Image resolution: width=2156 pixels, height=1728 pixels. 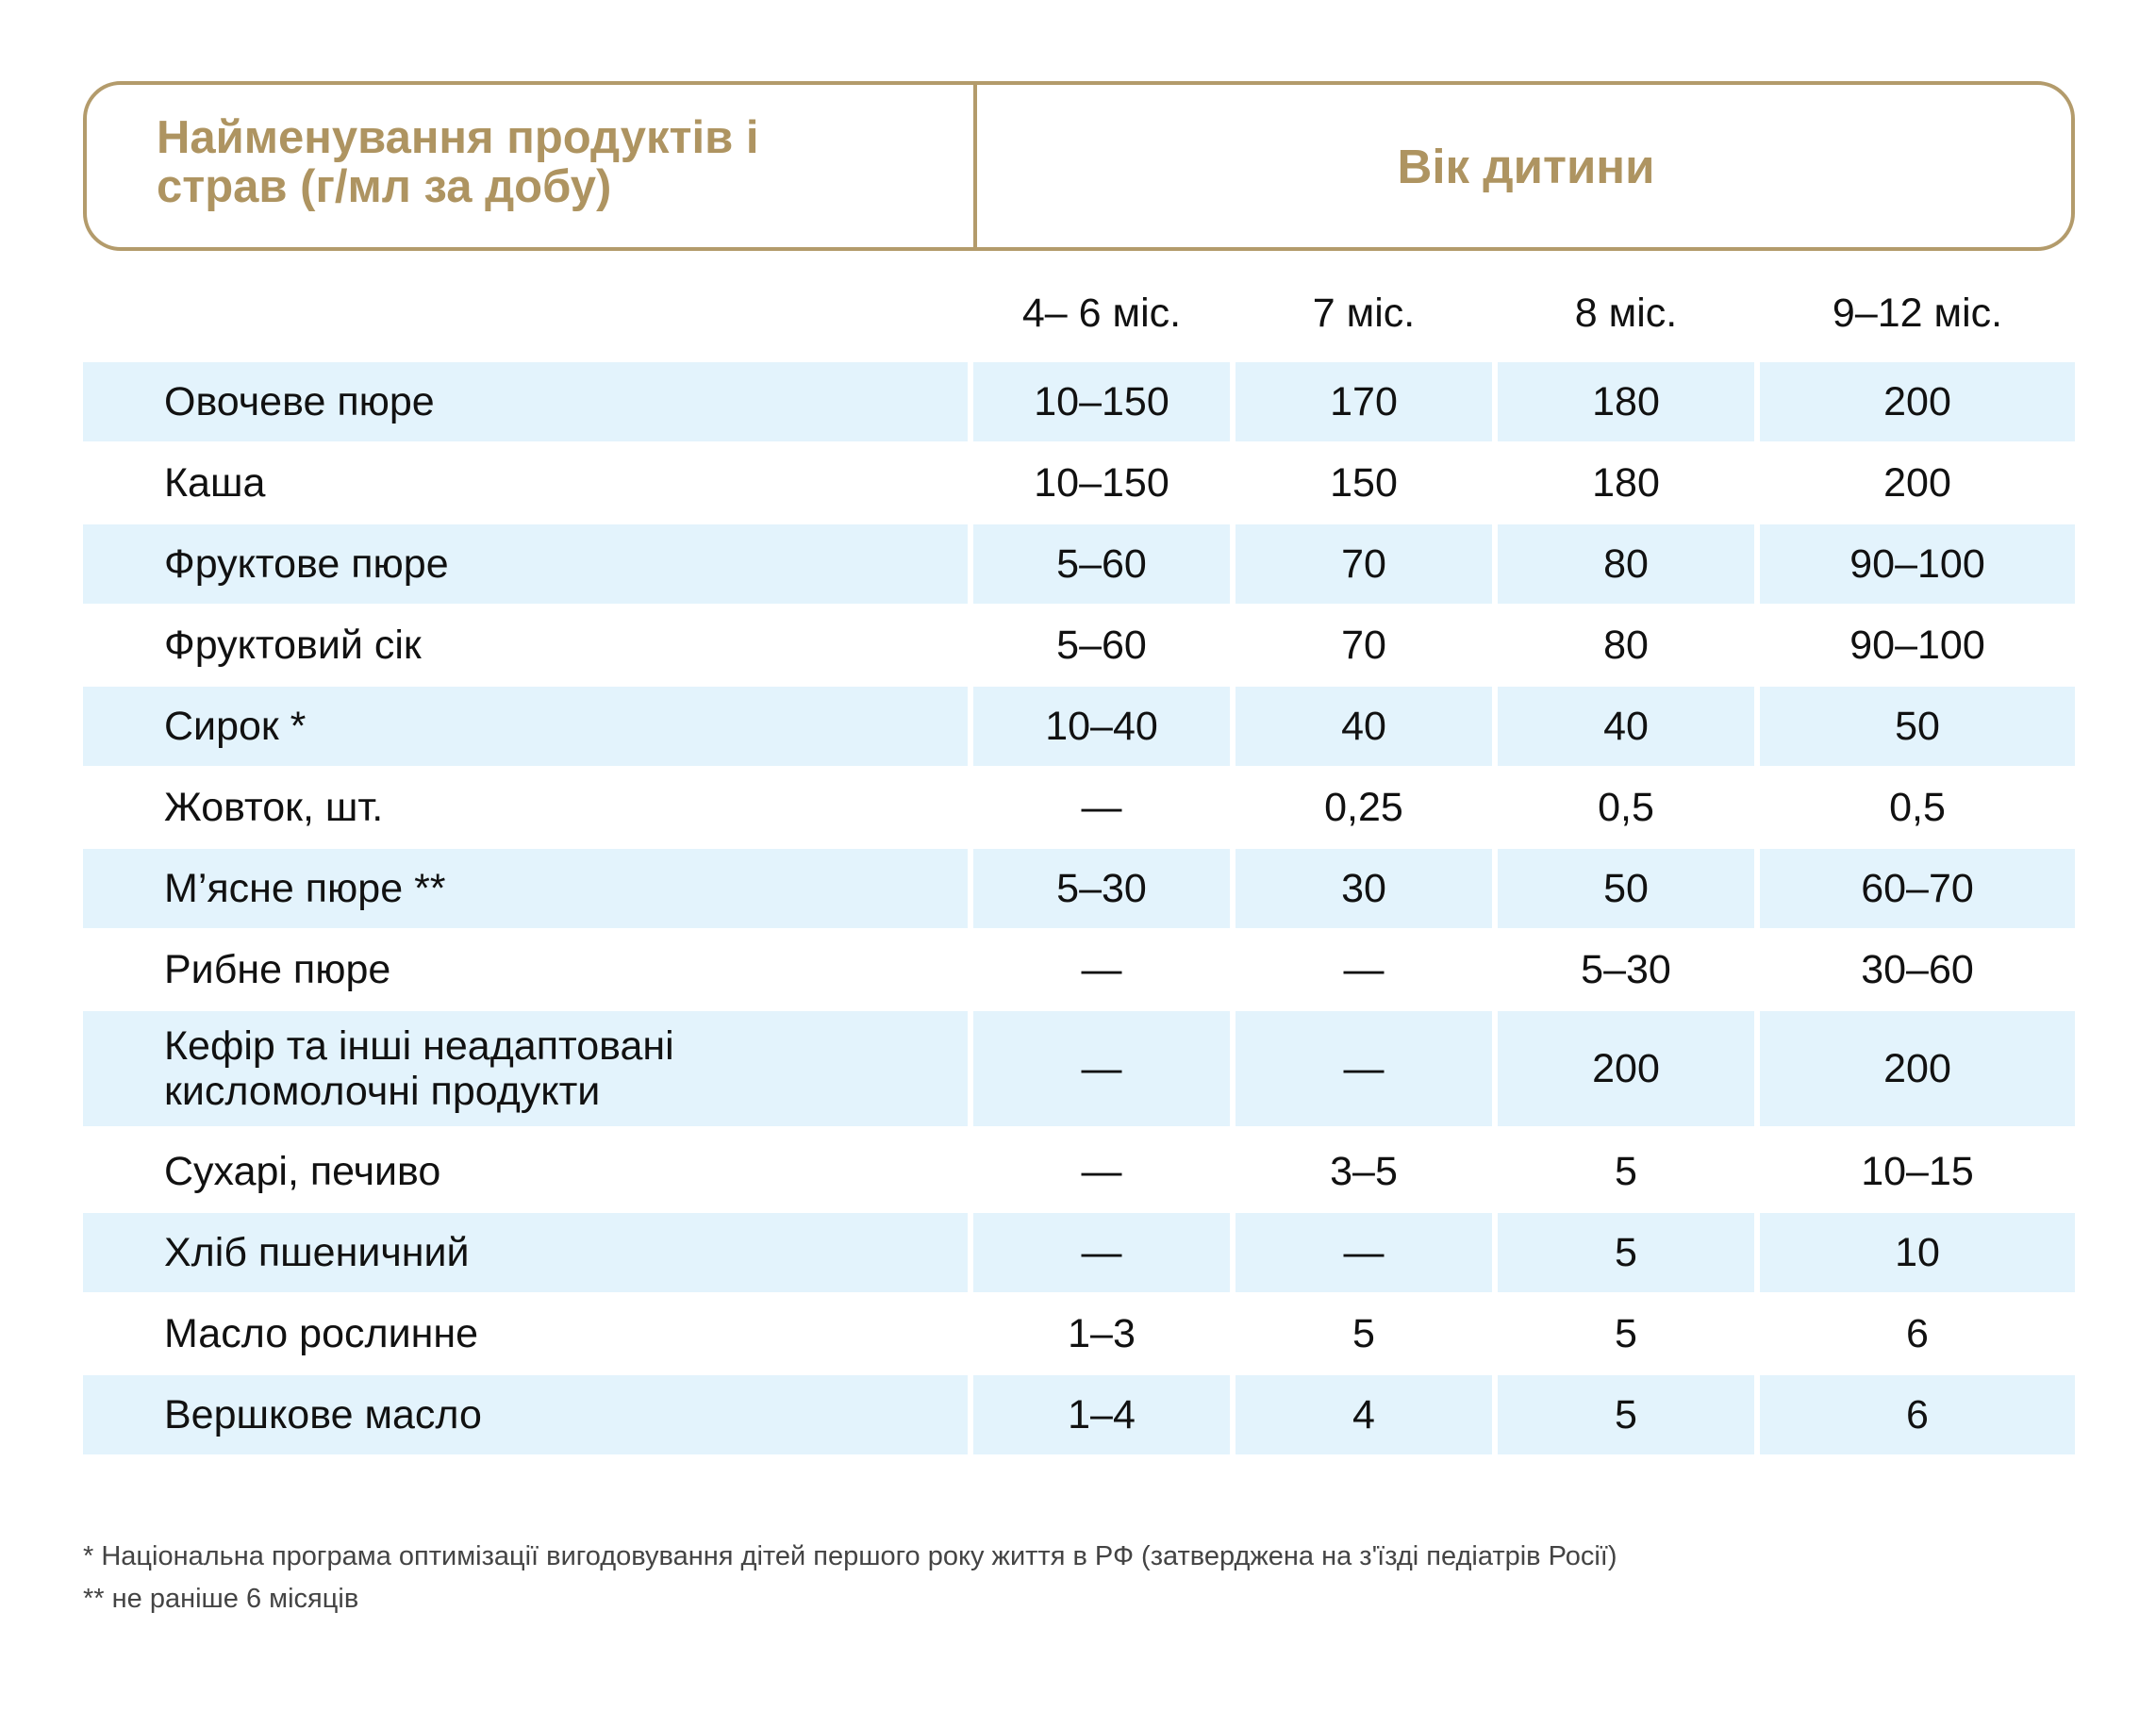 What do you see at coordinates (1079, 166) in the screenshot?
I see `table-header-frame` at bounding box center [1079, 166].